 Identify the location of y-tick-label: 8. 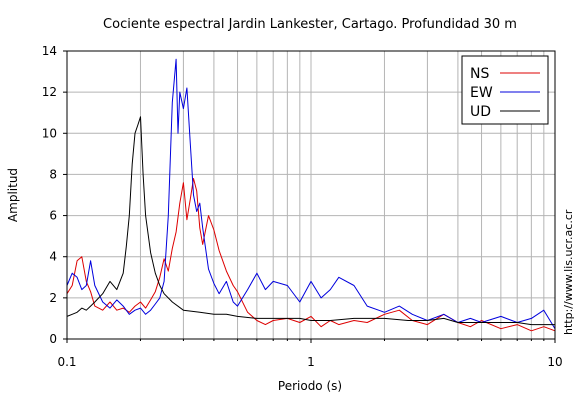
(53, 174).